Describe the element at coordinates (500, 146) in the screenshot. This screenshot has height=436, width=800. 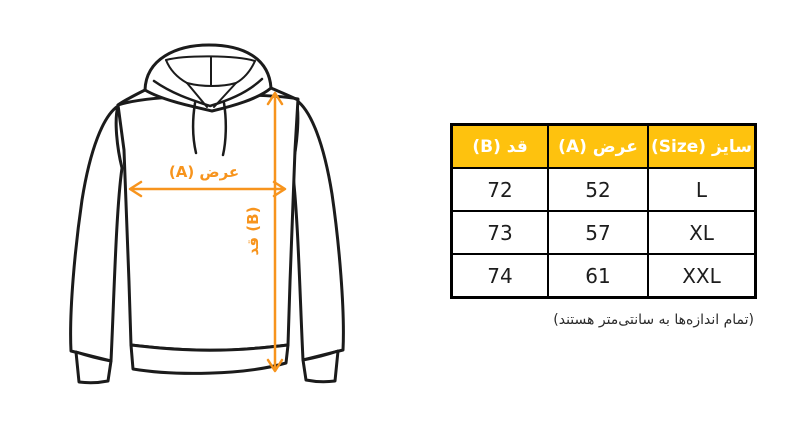
I see `header-cell-height: قد (B)` at that location.